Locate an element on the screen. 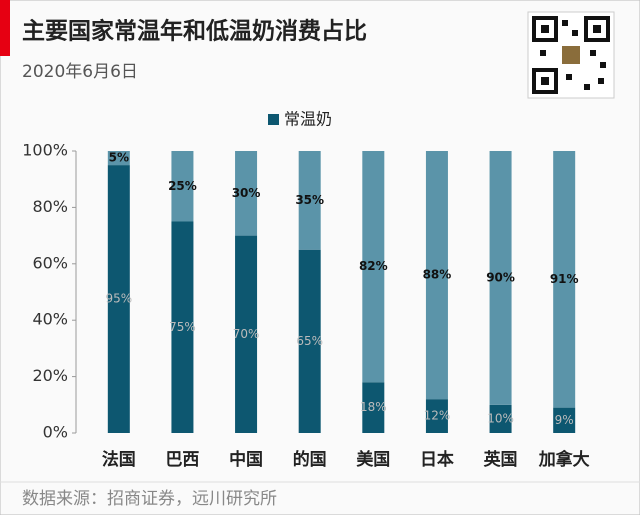  x-tick-label: 美国 is located at coordinates (373, 459).